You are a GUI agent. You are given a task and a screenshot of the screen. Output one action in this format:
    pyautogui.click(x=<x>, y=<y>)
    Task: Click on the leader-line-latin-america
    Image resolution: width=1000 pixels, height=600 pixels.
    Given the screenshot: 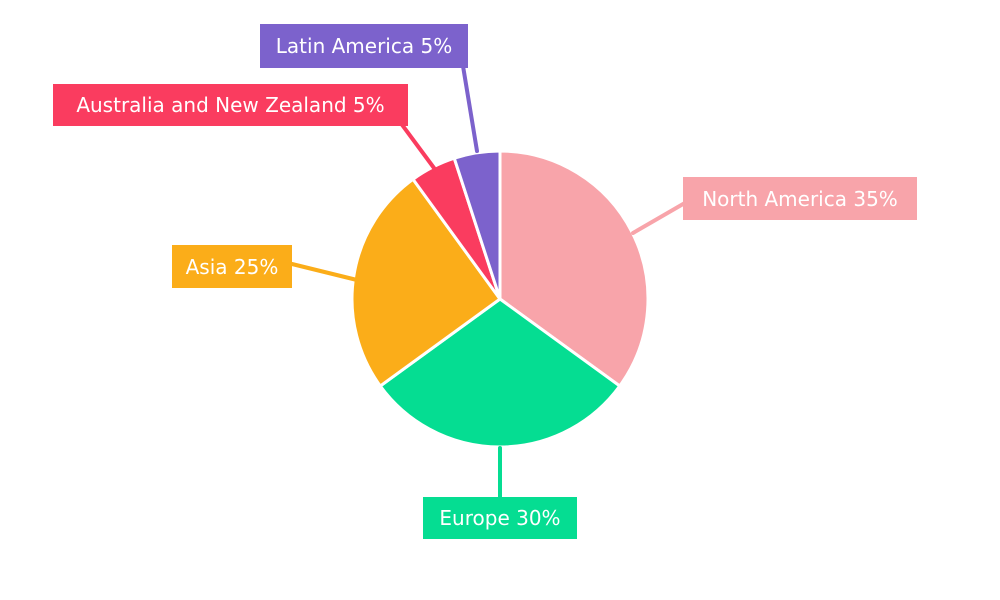 What is the action you would take?
    pyautogui.click(x=470, y=108)
    